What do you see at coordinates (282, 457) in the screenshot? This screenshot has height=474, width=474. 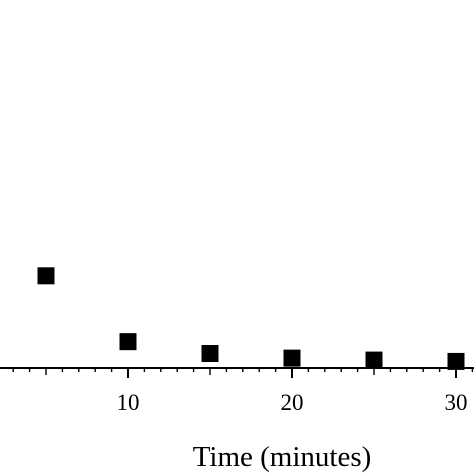 I see `x-axis-title: Time (minutes)` at bounding box center [282, 457].